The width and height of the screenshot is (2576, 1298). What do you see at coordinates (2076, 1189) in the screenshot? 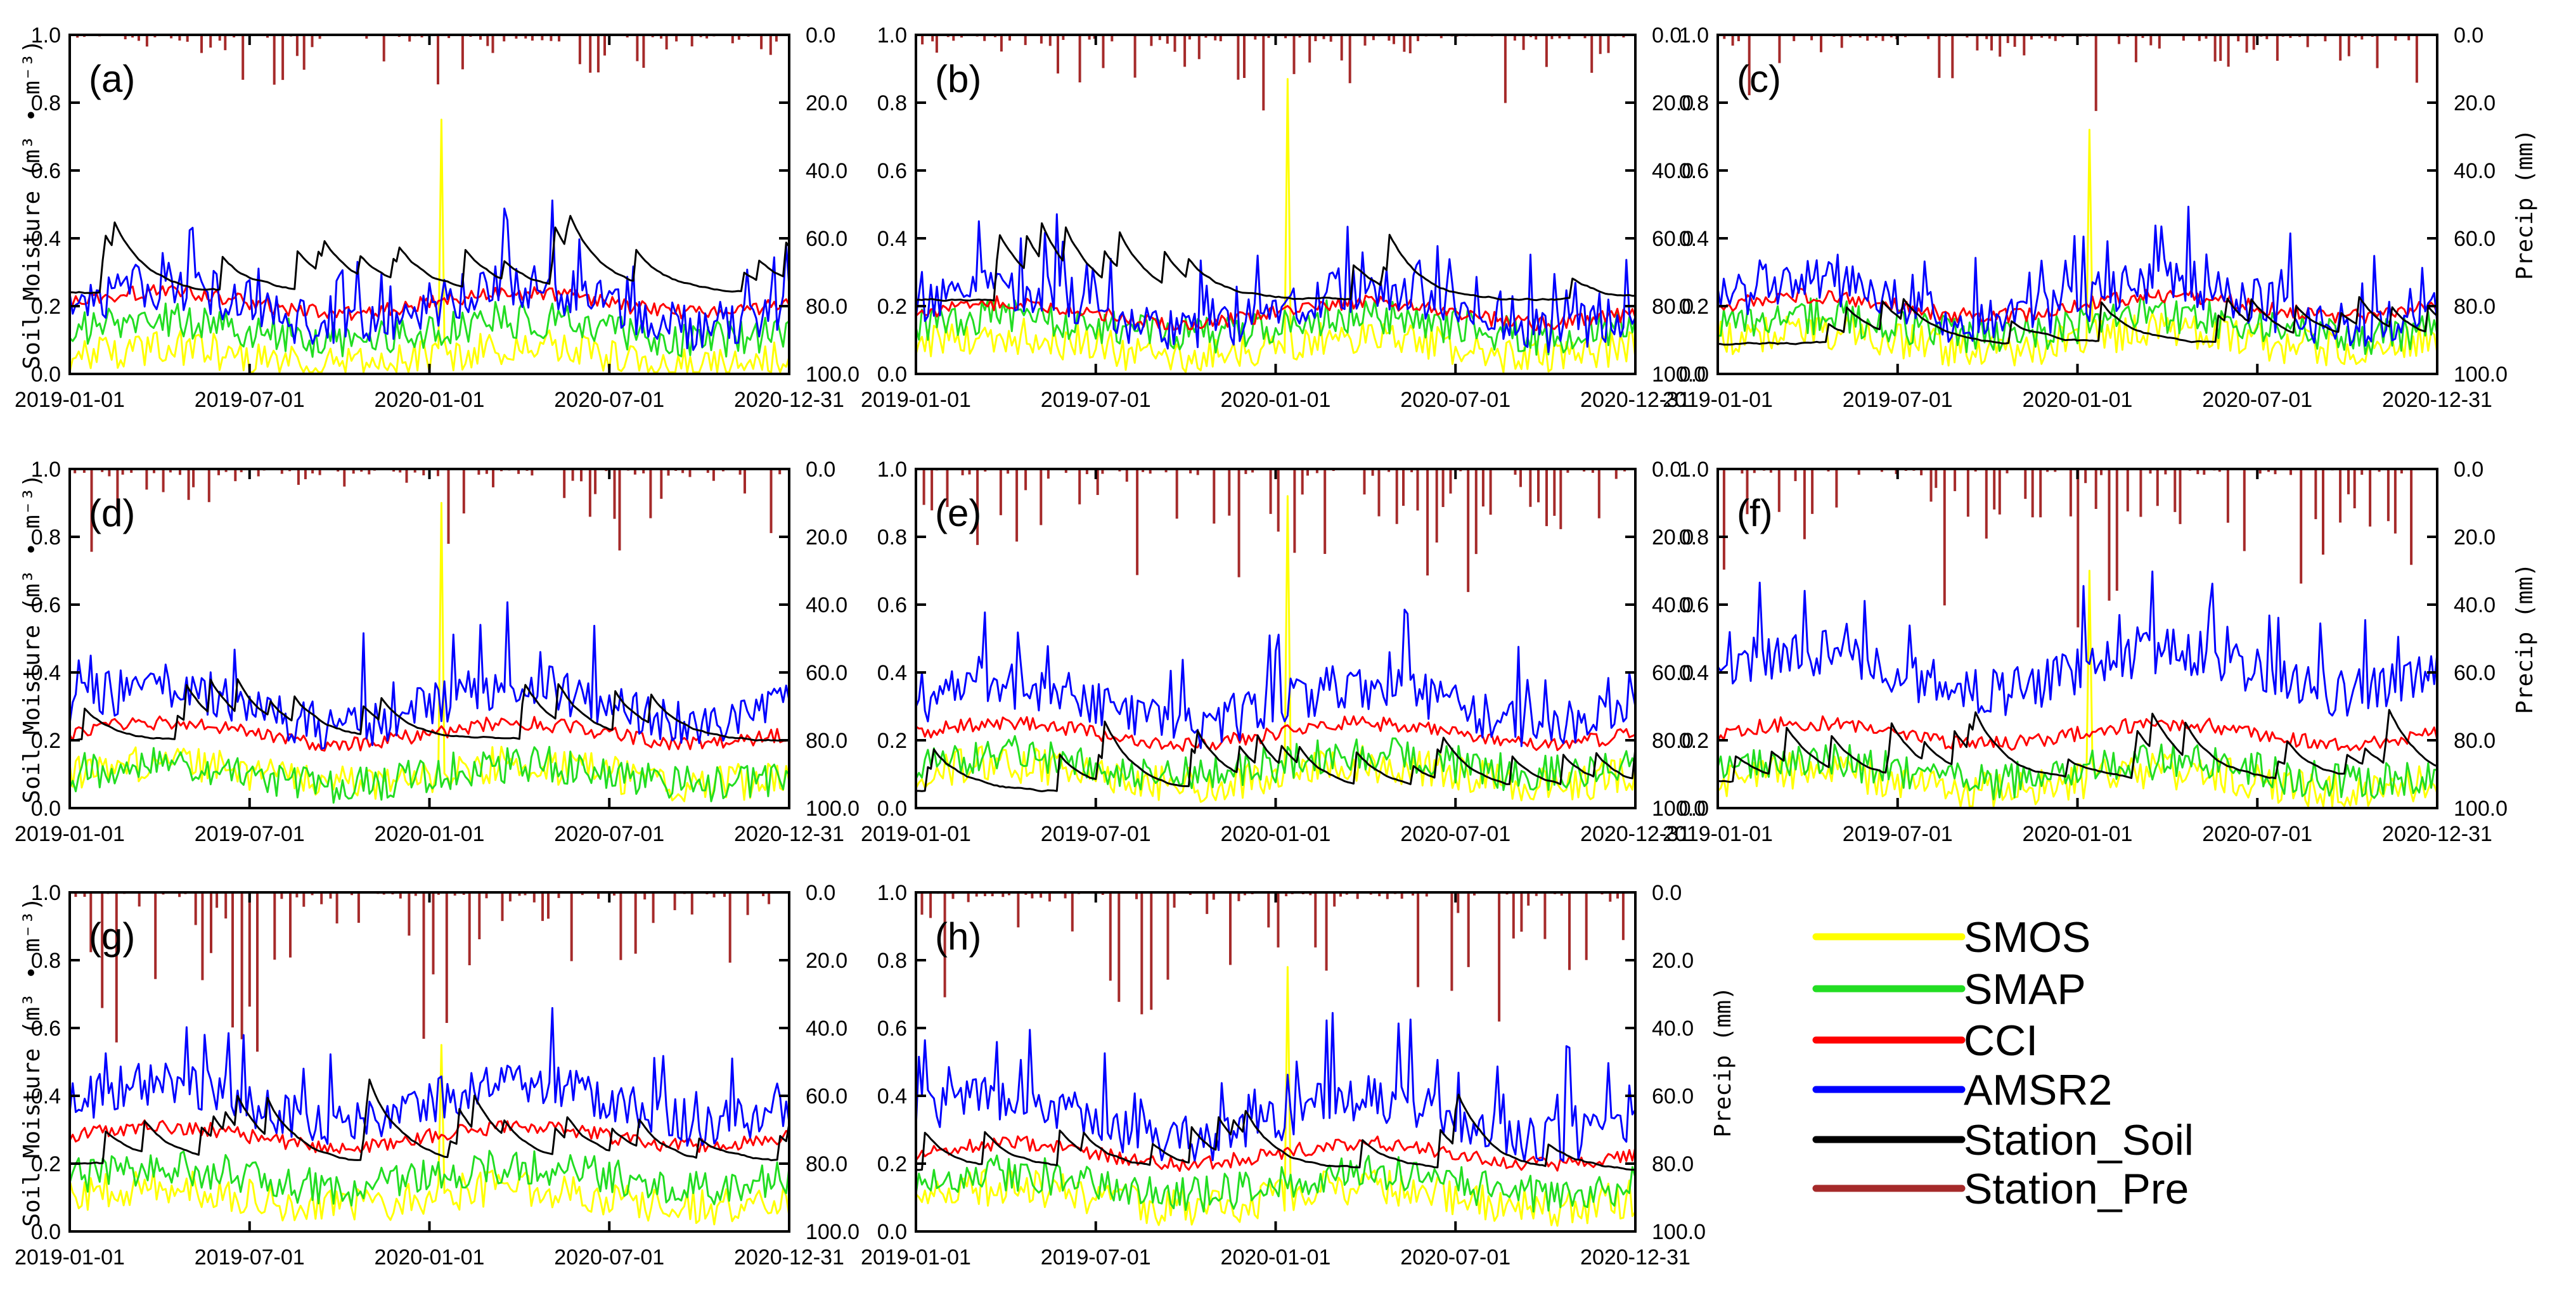
I see `legend-label-station-pre: Station_Pre` at bounding box center [2076, 1189].